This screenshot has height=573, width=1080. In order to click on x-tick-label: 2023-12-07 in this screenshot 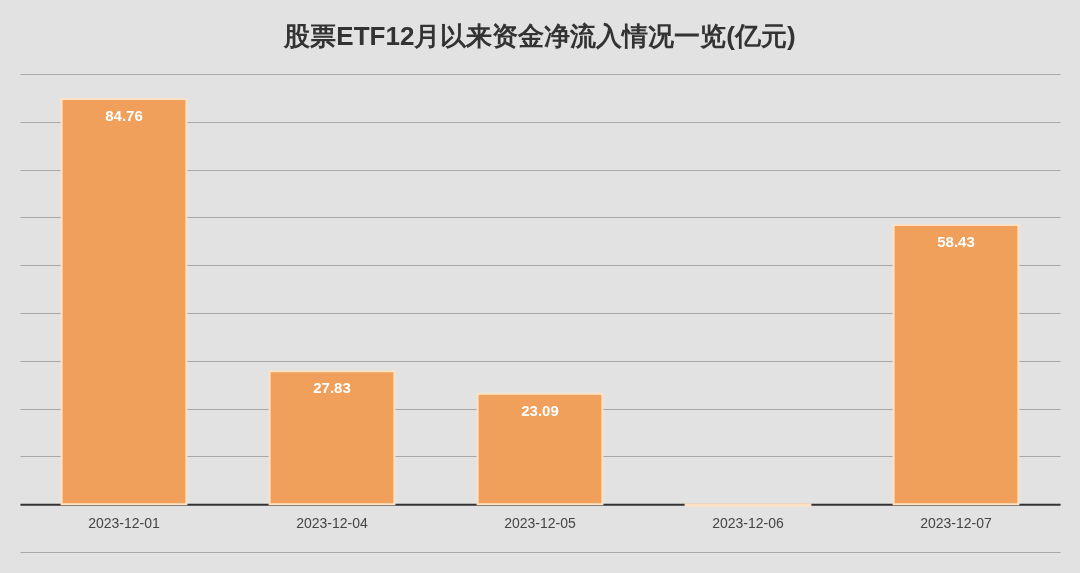, I will do `click(956, 522)`.